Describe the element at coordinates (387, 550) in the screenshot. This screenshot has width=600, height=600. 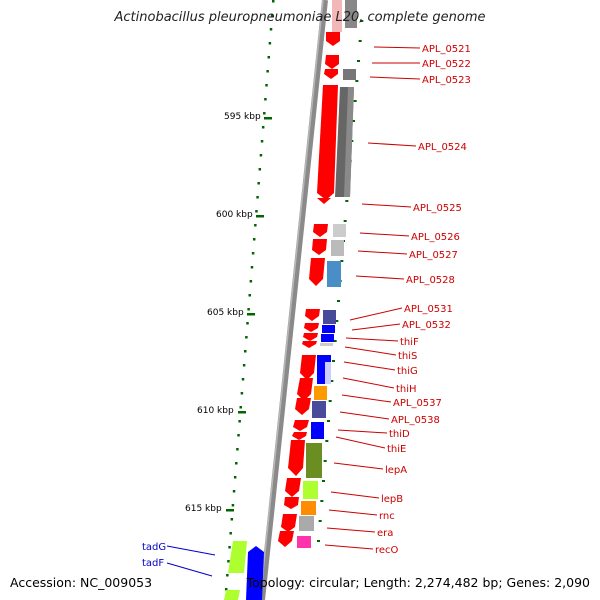
I see `label-reco: recO` at that location.